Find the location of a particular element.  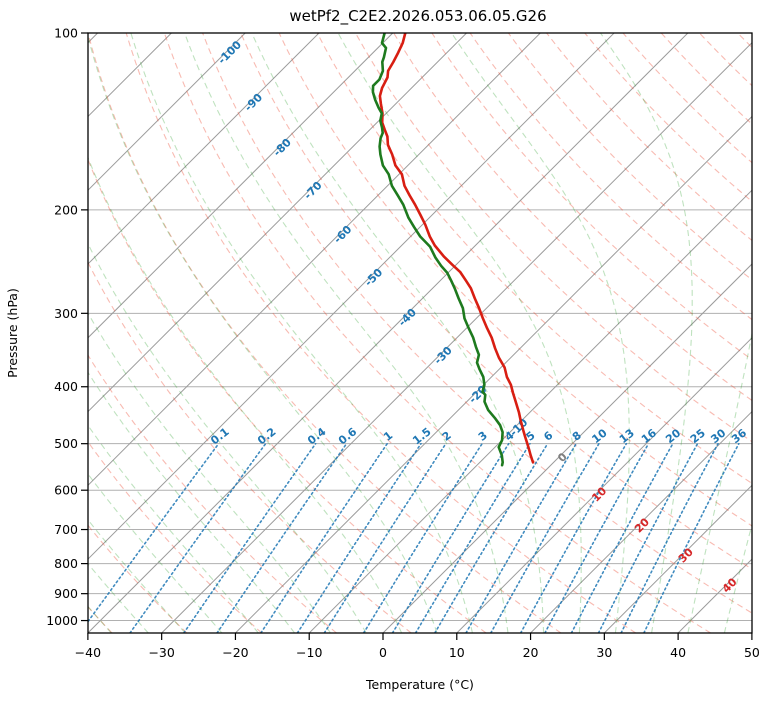

pressure-tick-label: 400 is located at coordinates (66, 386).